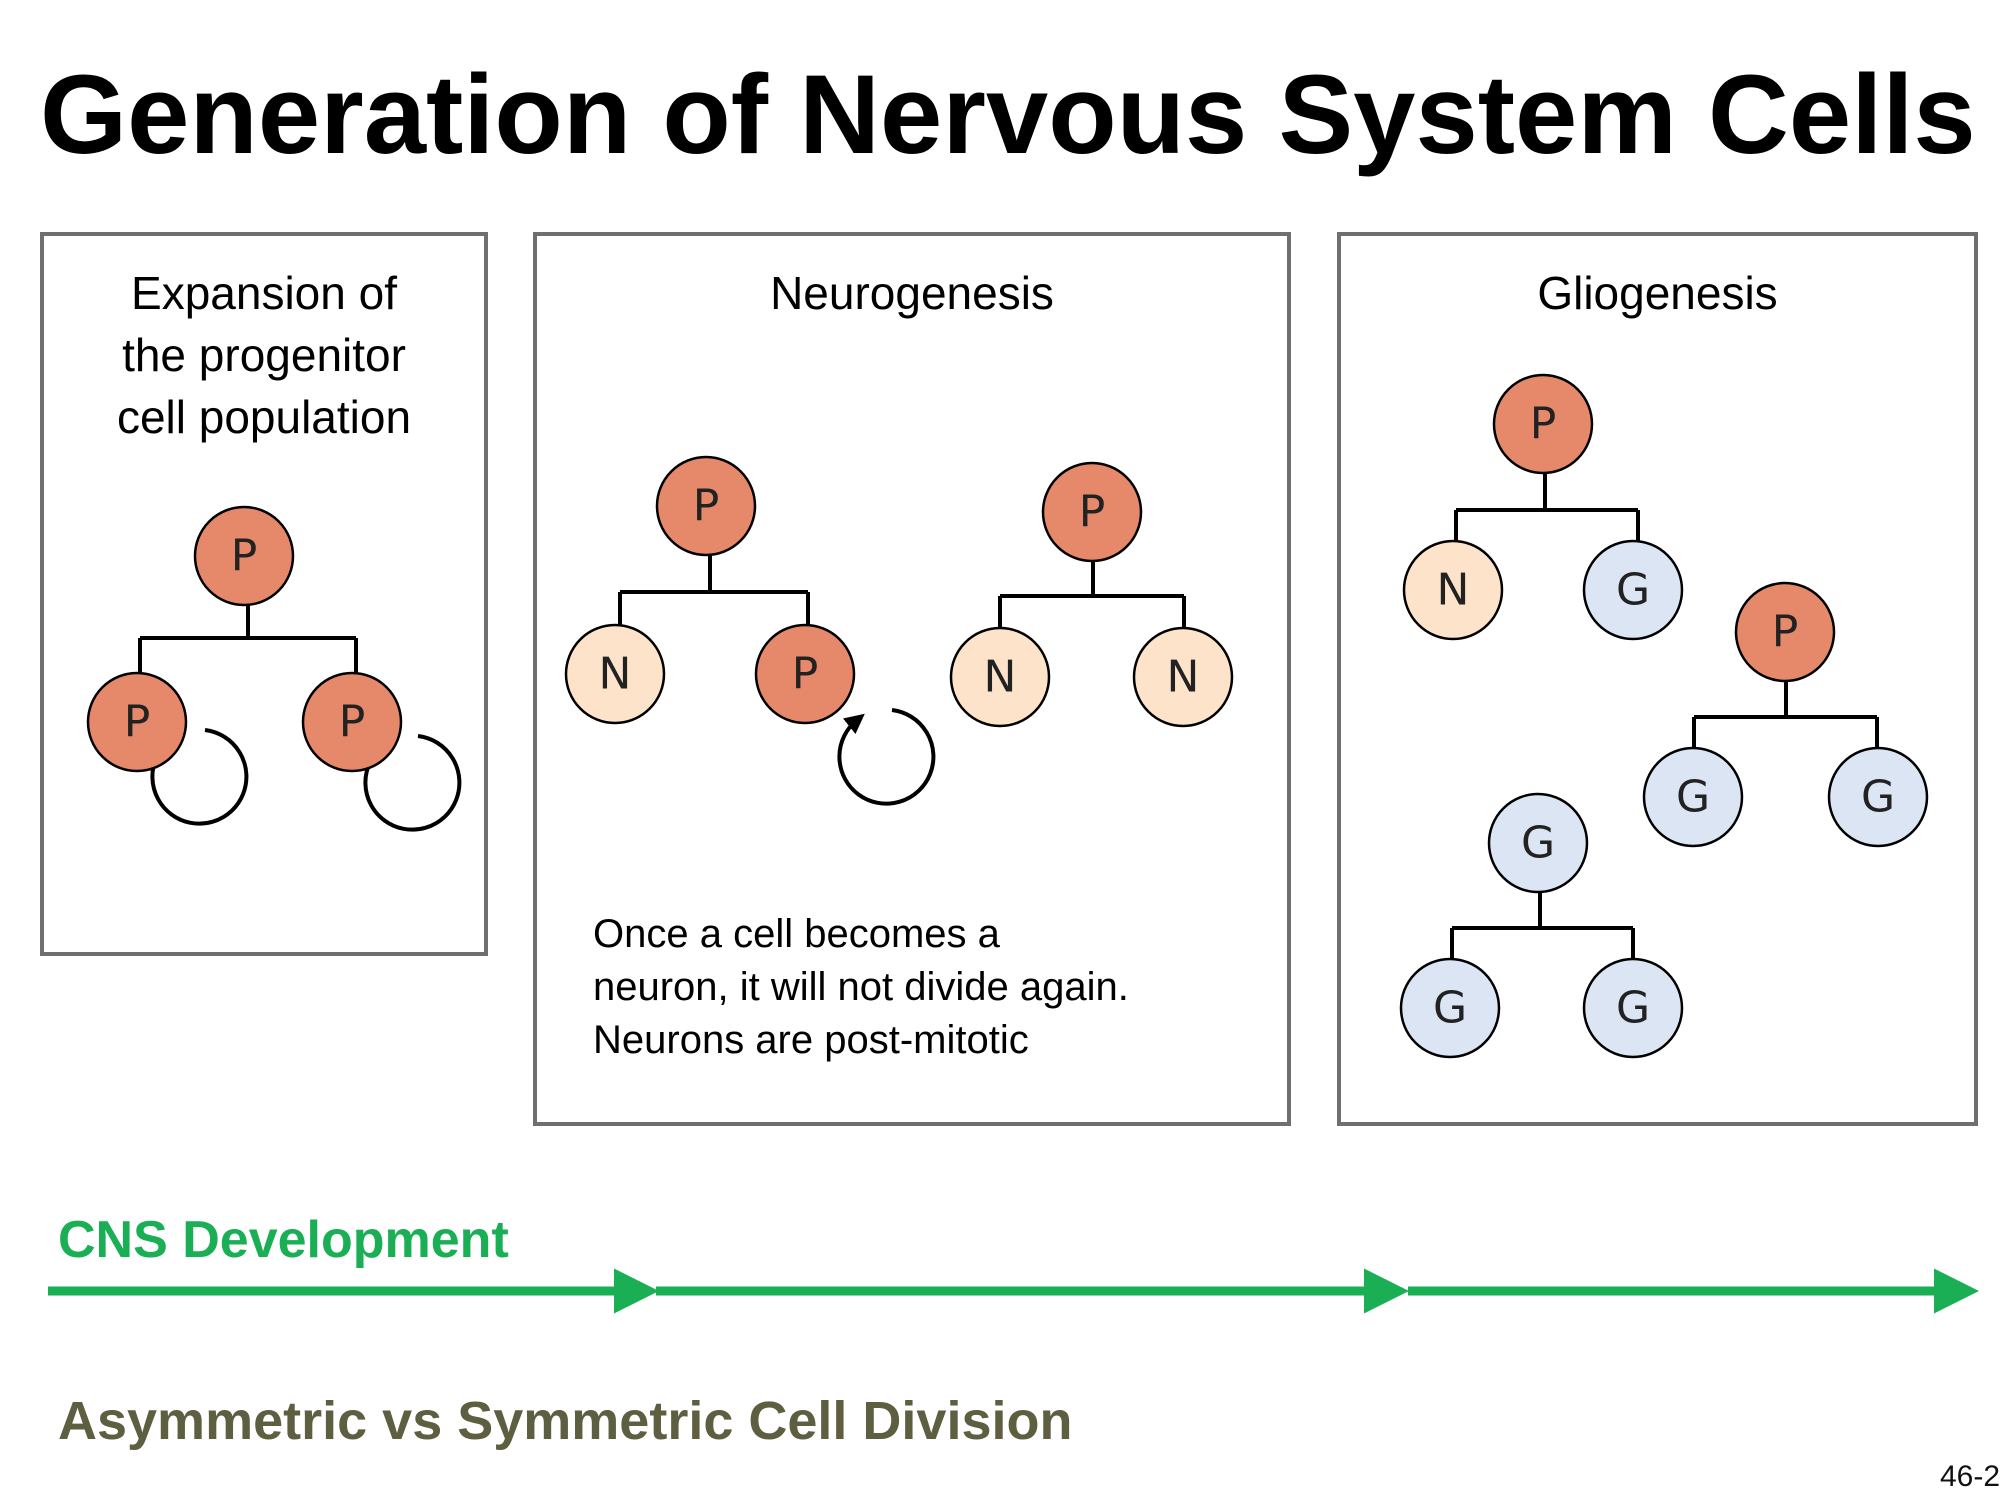 This screenshot has width=2000, height=1500. I want to click on panel-gliogenesis-heading: Gliogenesis, so click(1657, 293).